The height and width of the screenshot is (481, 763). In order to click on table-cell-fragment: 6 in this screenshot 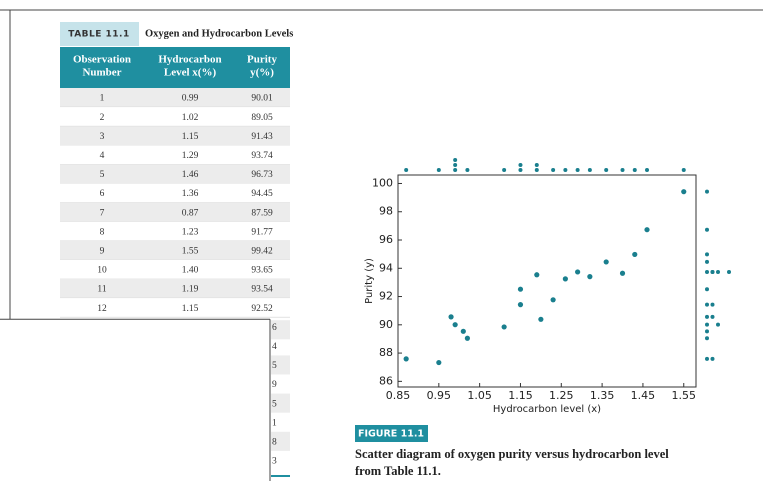, I will do `click(274, 328)`.